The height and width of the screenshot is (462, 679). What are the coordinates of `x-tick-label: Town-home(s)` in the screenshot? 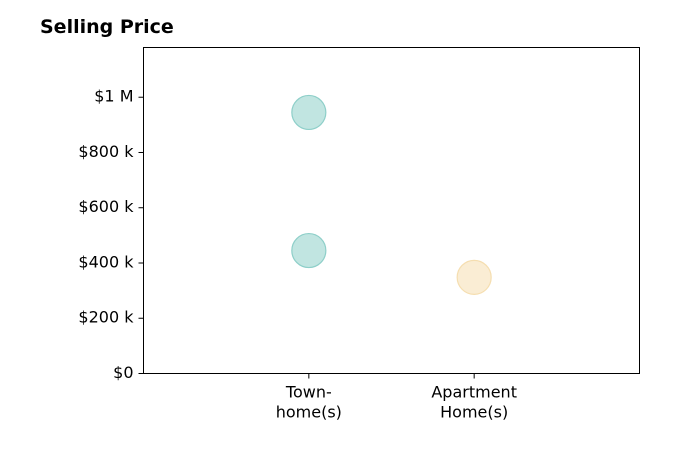 It's located at (309, 402).